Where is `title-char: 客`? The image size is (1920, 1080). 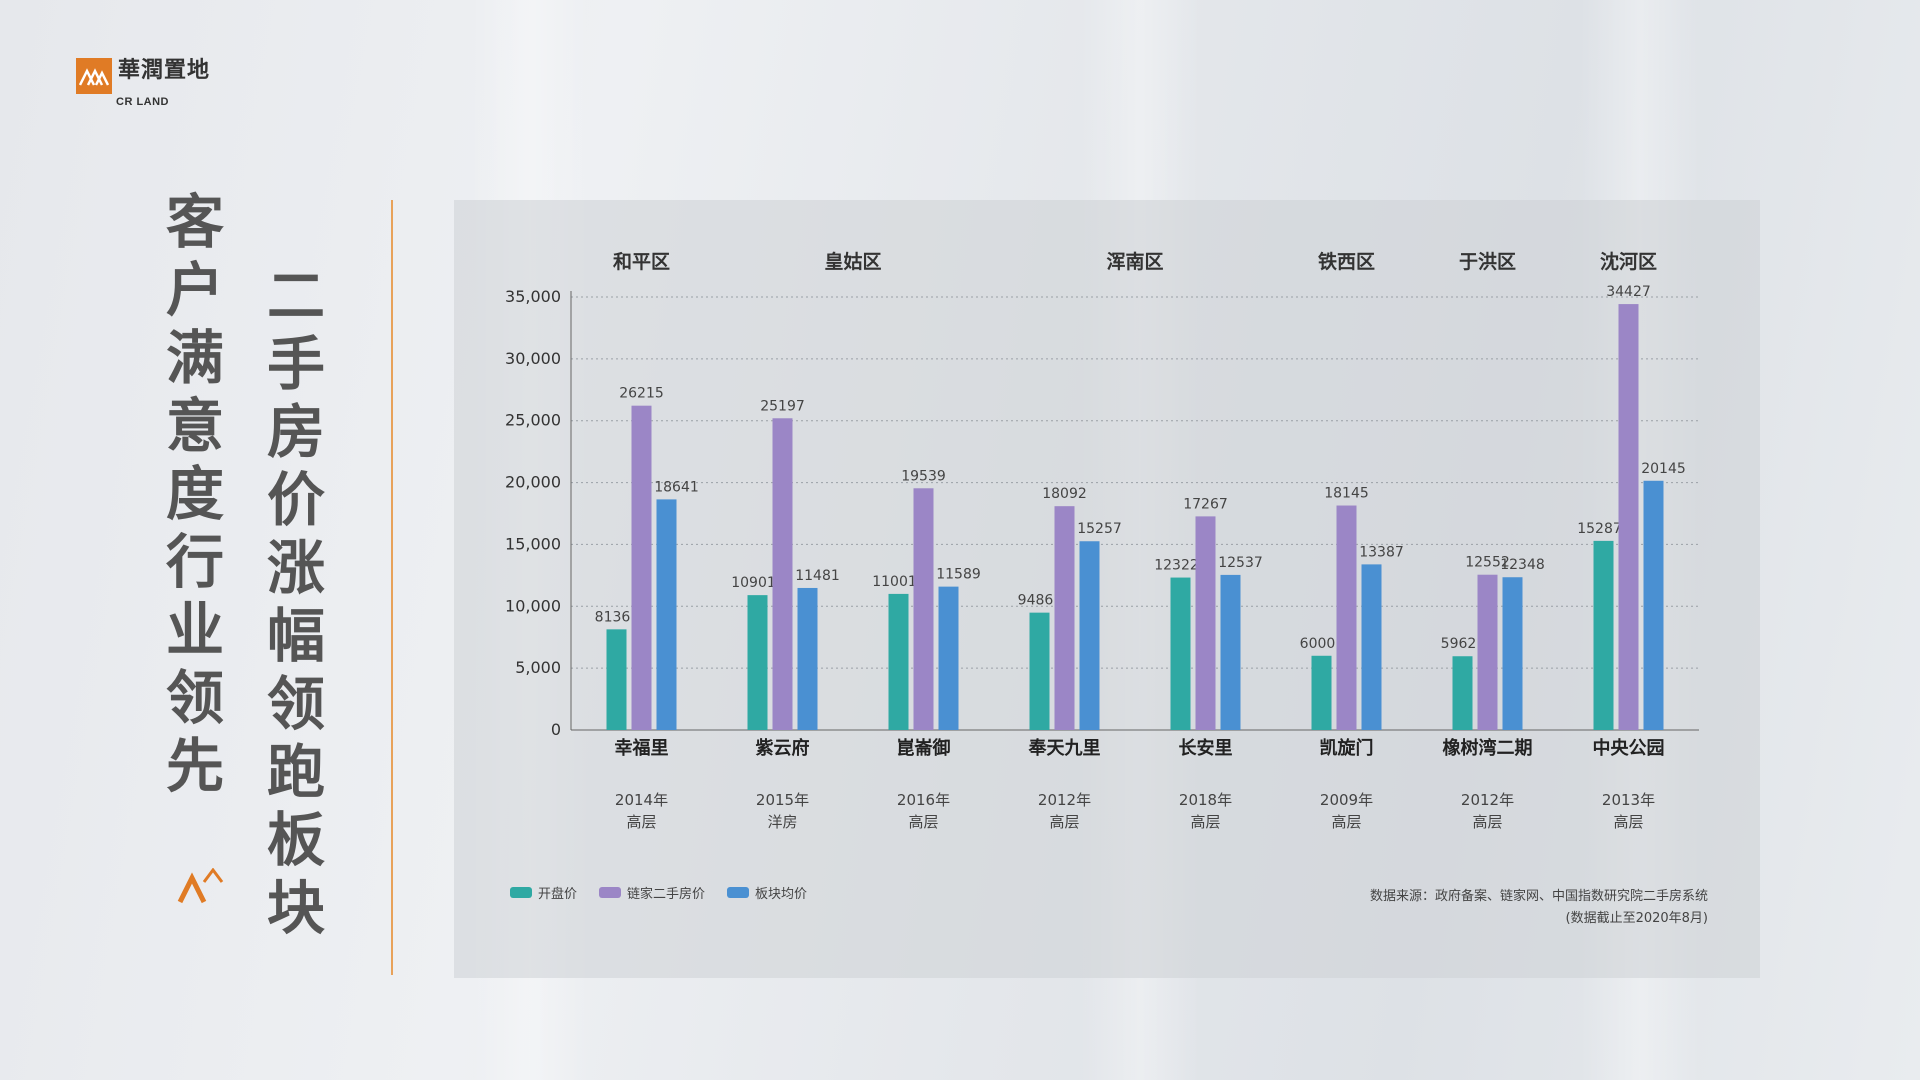 title-char: 客 is located at coordinates (194, 222).